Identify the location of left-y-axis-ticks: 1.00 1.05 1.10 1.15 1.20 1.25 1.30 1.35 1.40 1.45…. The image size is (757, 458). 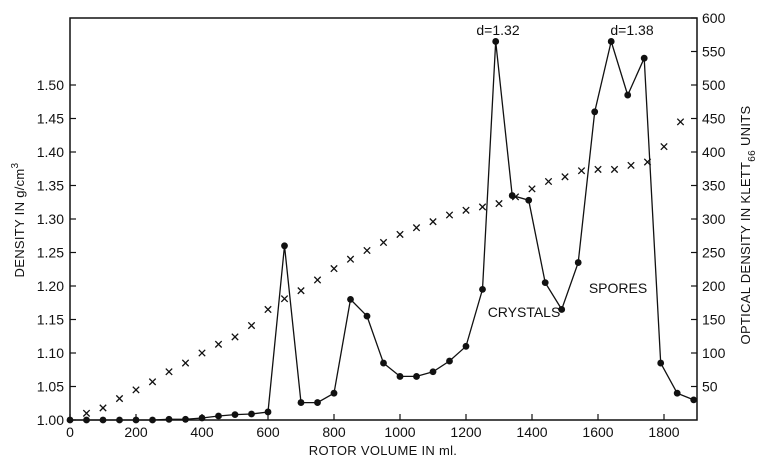
(56, 252).